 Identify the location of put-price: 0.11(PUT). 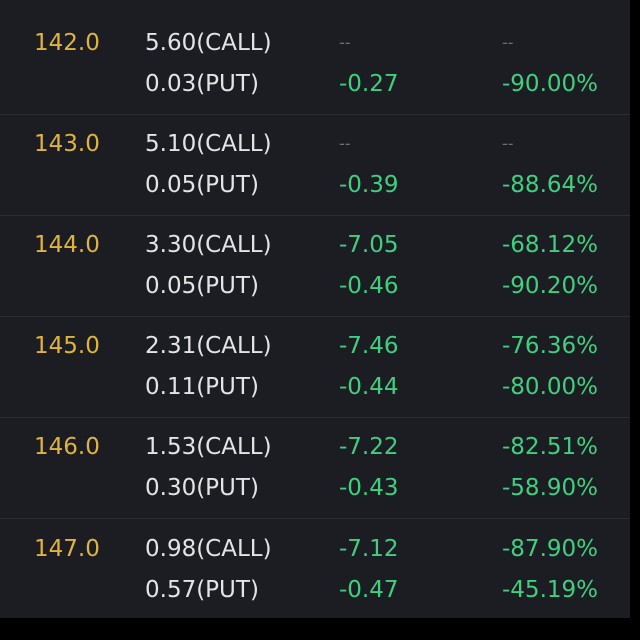
(202, 387).